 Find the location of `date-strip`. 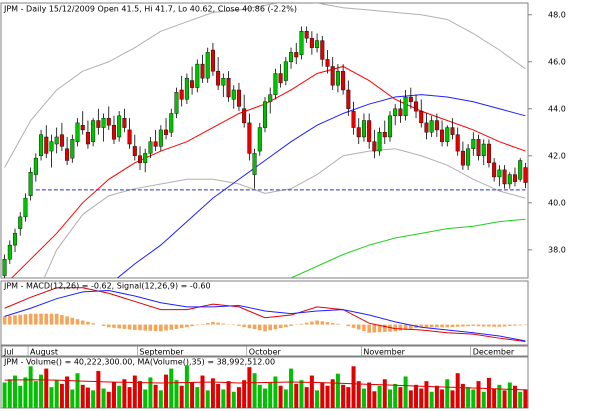

date-strip is located at coordinates (264, 351).